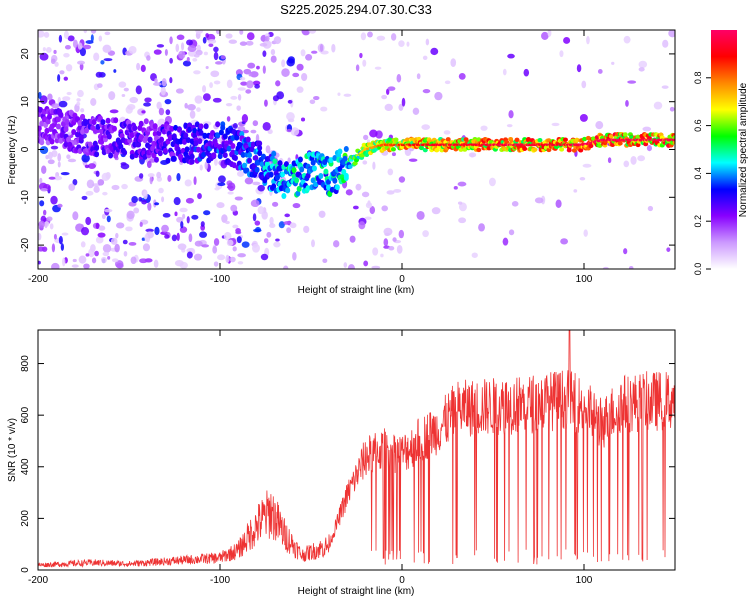  Describe the element at coordinates (12, 150) in the screenshot. I see `spectrogram-y-axis-label: Frequency (Hz)` at that location.